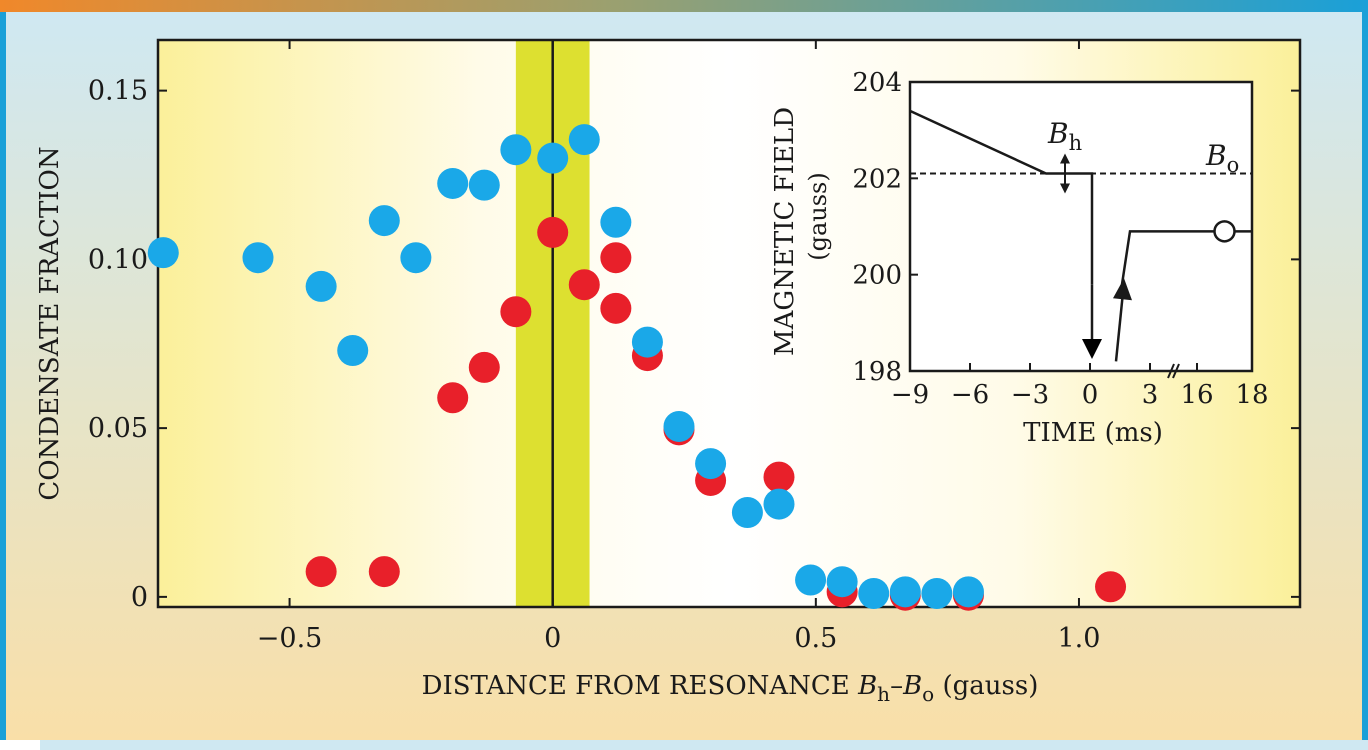 This screenshot has width=1368, height=750. I want to click on inset-bh-arrow-down, so click(1065, 188).